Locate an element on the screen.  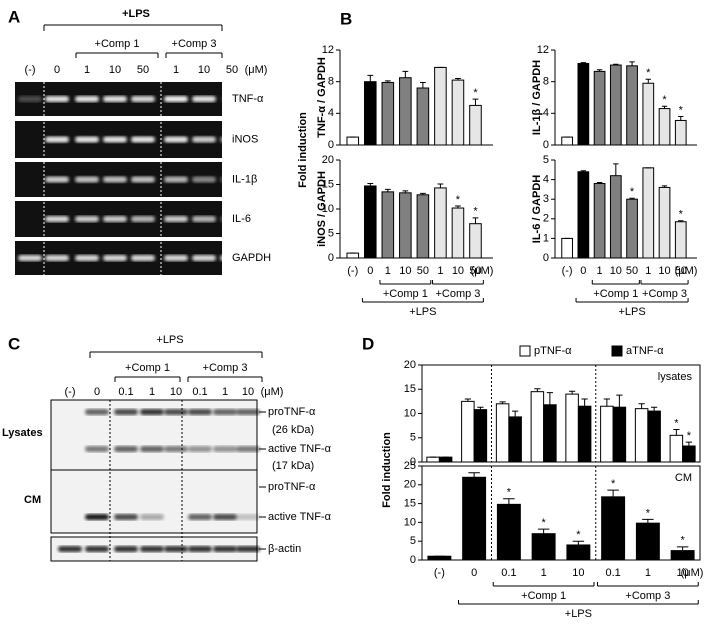
y-tick-label: 5 is located at coordinates (413, 438).